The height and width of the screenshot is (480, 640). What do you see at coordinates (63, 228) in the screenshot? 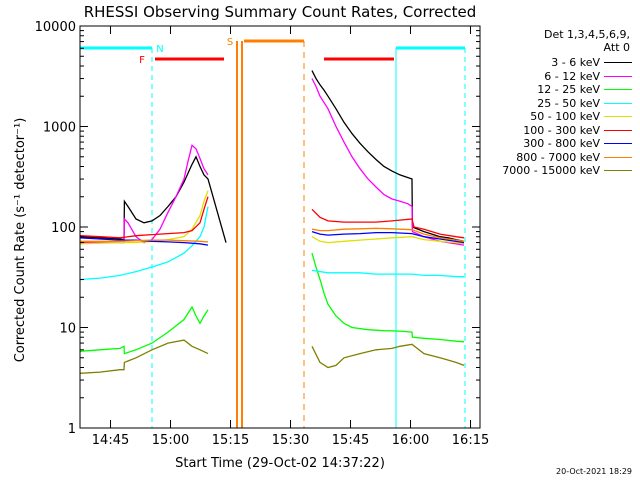
I see `y-tick-label: 100` at bounding box center [63, 228].